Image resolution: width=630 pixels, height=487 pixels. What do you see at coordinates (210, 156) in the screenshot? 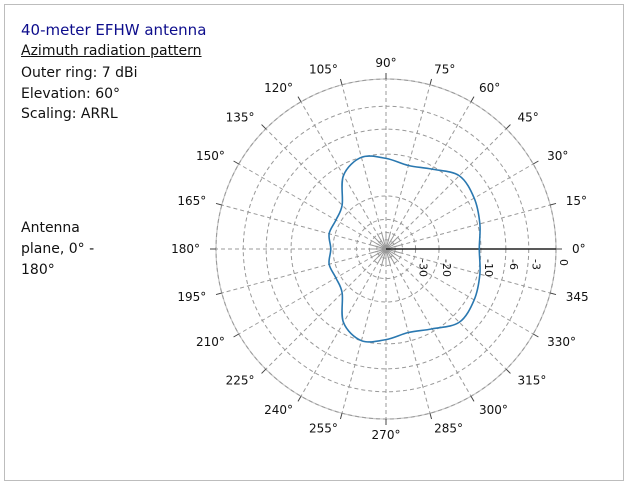
I see `angular-tick-label: 150°` at bounding box center [210, 156].